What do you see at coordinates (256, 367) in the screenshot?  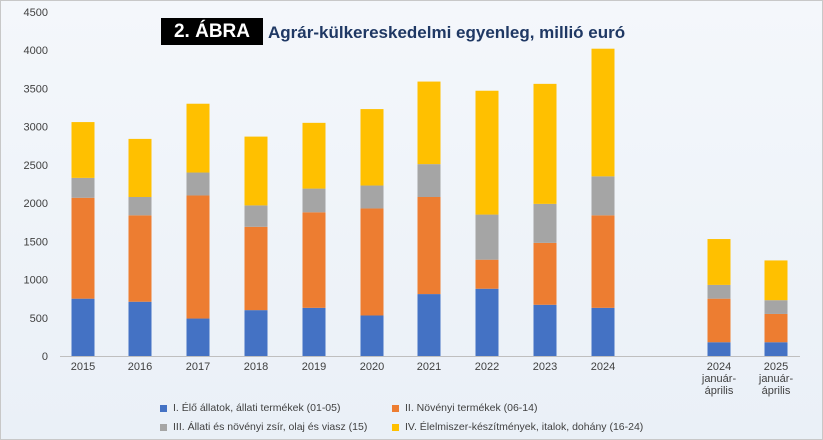 I see `x-tick-label: 2018` at bounding box center [256, 367].